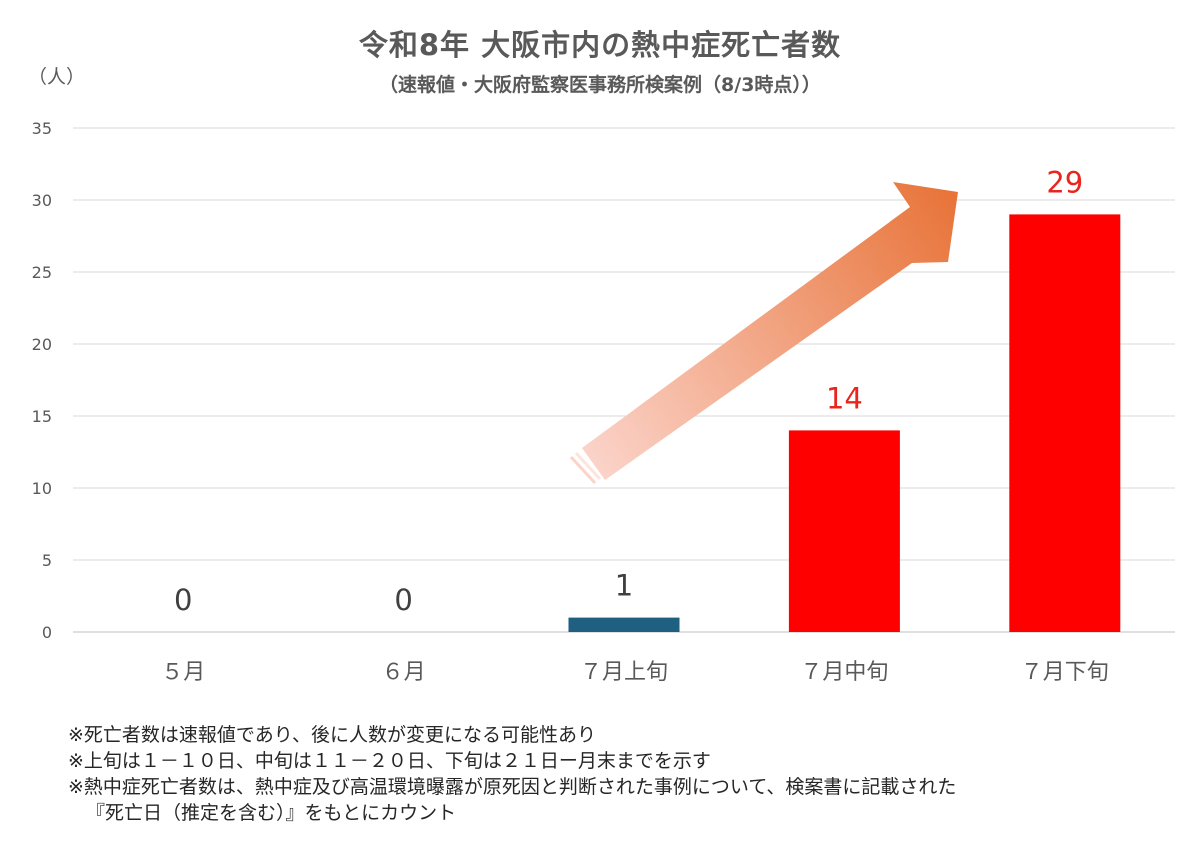 The width and height of the screenshot is (1200, 846). I want to click on y-tick-label: 20, so click(42, 344).